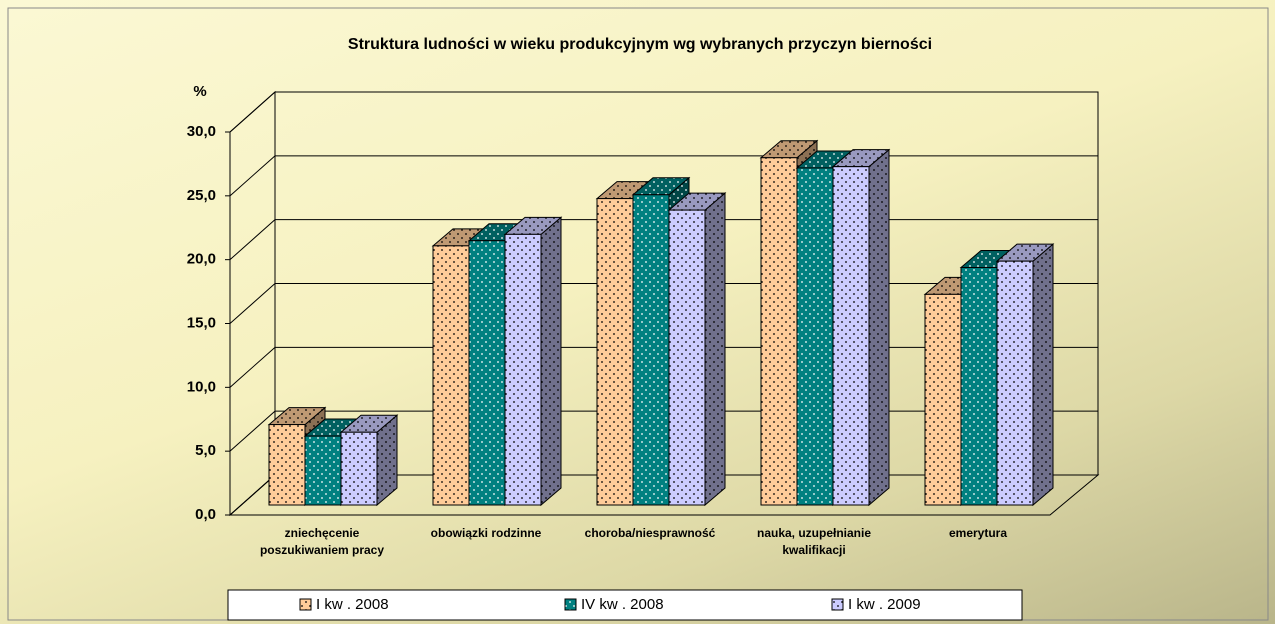 The height and width of the screenshot is (624, 1275). Describe the element at coordinates (201, 259) in the screenshot. I see `y-tick-label: 20,0` at that location.